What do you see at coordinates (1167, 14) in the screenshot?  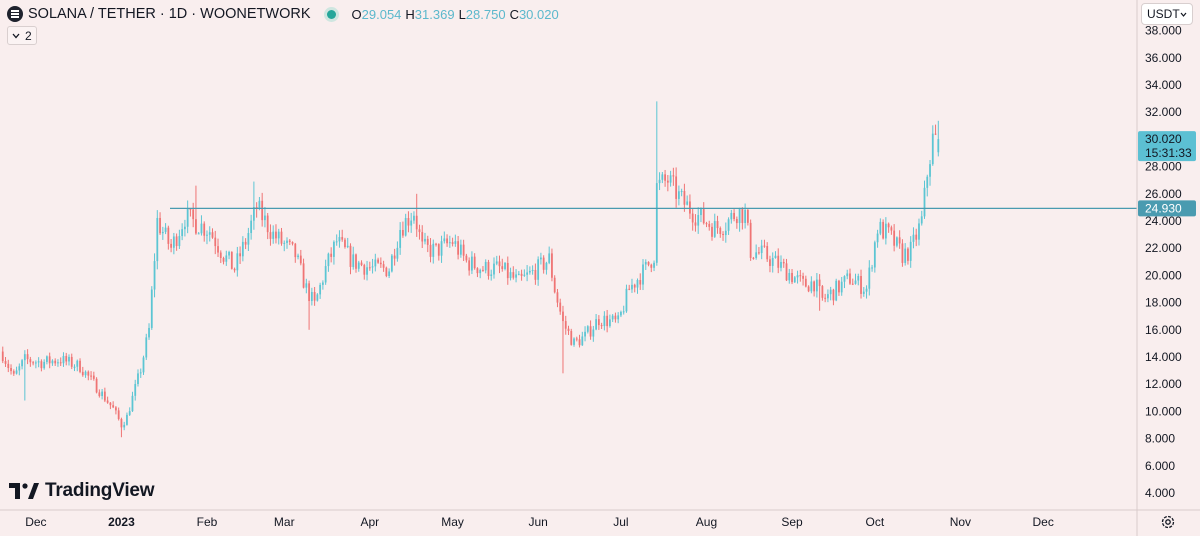 I see `currency-select: USDT` at bounding box center [1167, 14].